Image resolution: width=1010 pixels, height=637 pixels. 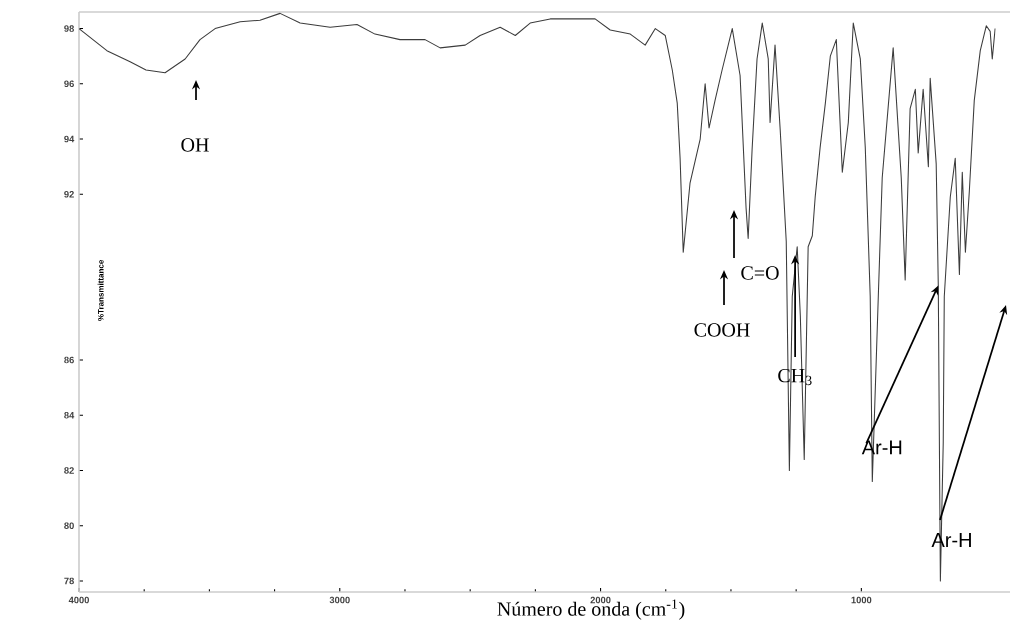 What do you see at coordinates (69, 28) in the screenshot?
I see `y-tick-label: 98` at bounding box center [69, 28].